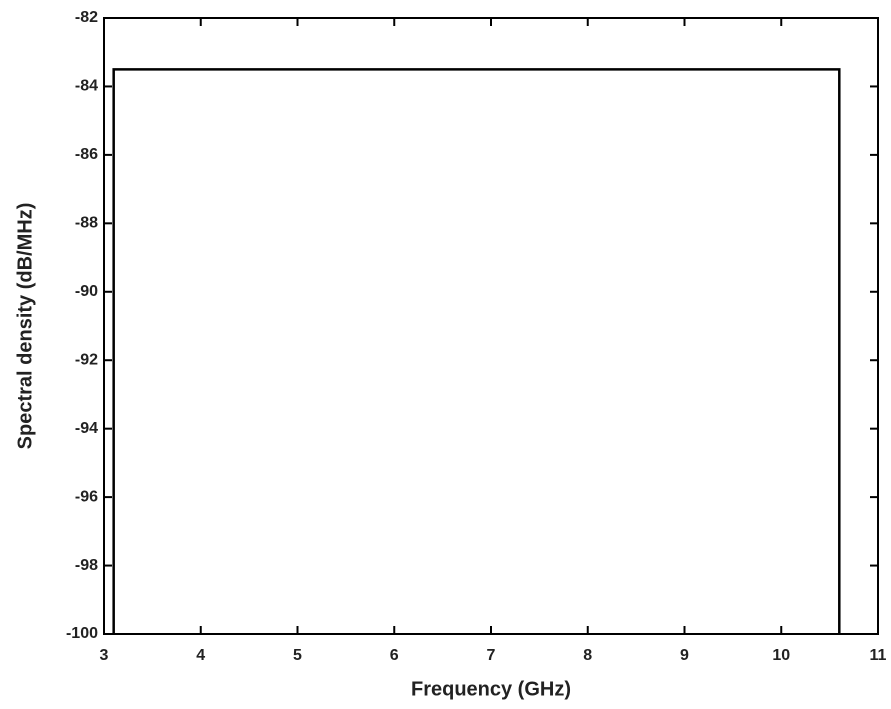 This screenshot has width=891, height=709. Describe the element at coordinates (86, 223) in the screenshot. I see `y-tick-label: -88` at that location.